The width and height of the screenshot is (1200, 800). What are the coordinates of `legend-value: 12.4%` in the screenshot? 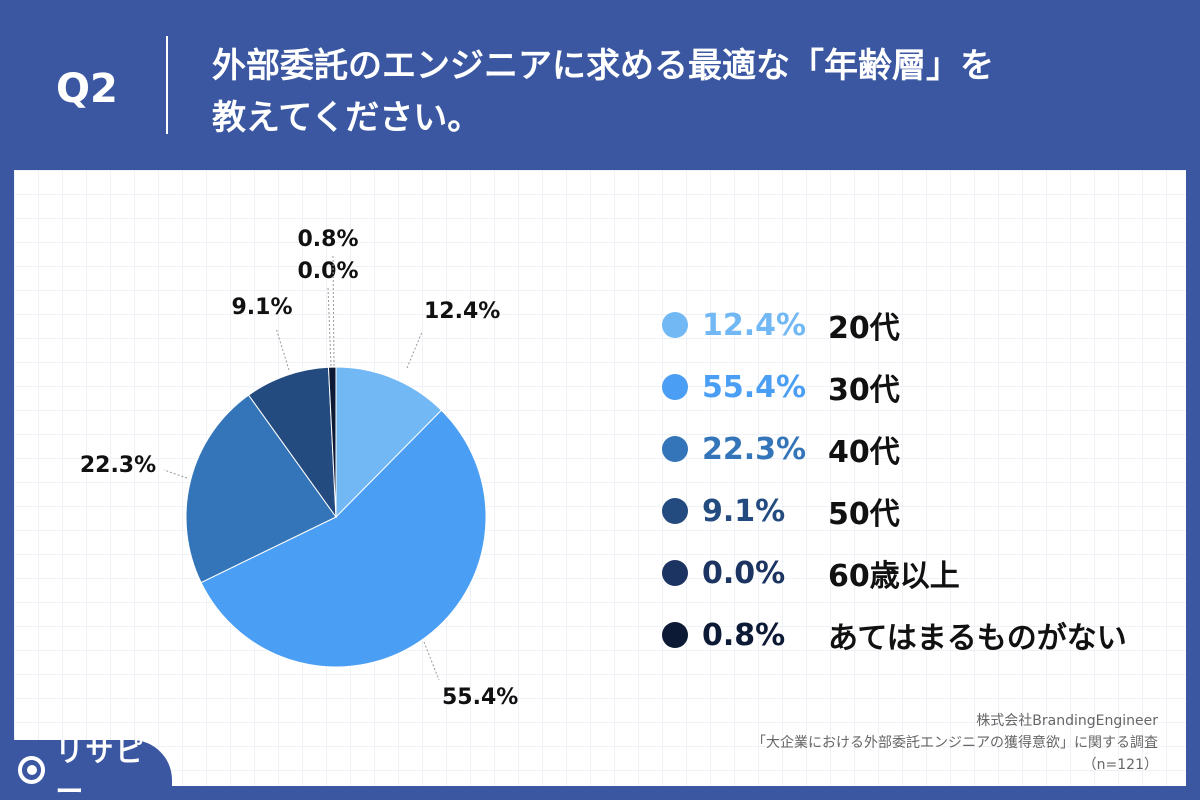 It's located at (754, 325).